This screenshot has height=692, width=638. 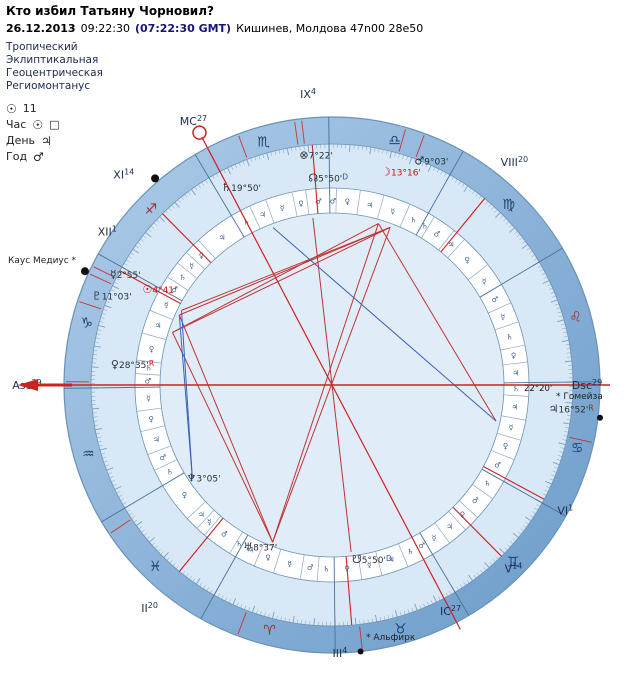 I want to click on house-label-dsc: Dsc29, so click(x=587, y=385).